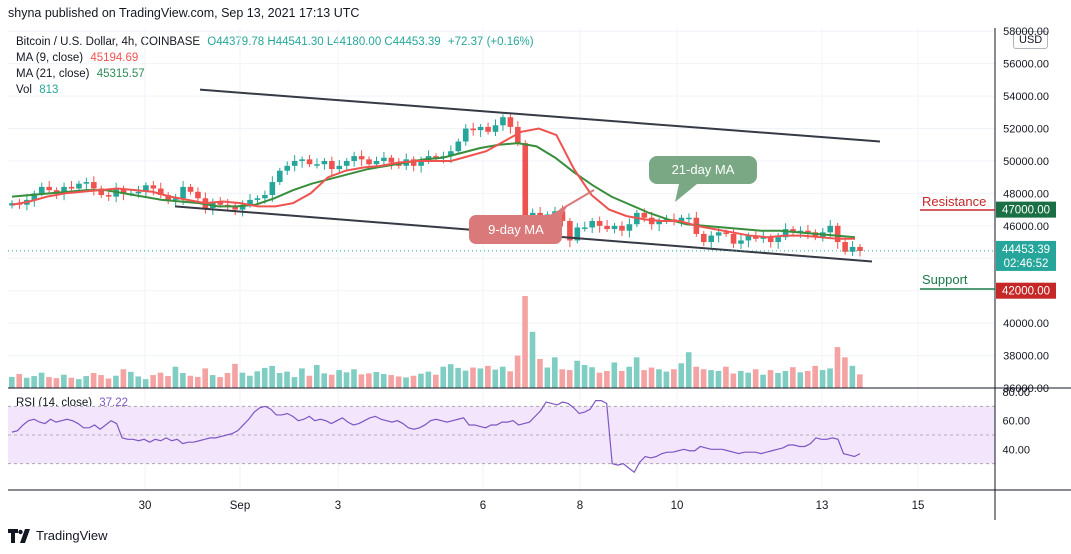  What do you see at coordinates (954, 201) in the screenshot?
I see `resistance-label: Resistance` at bounding box center [954, 201].